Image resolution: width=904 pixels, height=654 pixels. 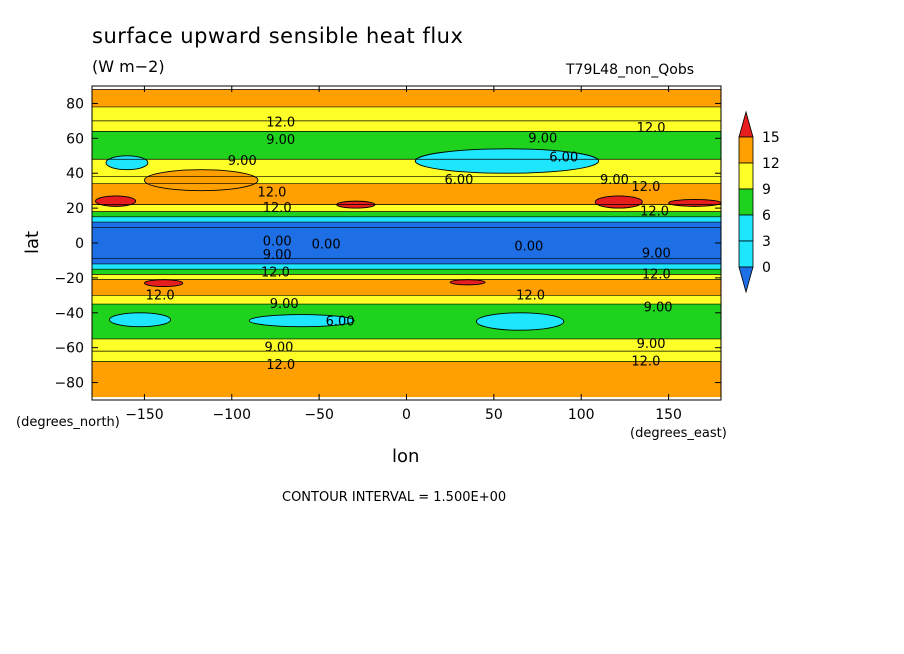 What do you see at coordinates (406, 456) in the screenshot?
I see `x-axis-label: lon` at bounding box center [406, 456].